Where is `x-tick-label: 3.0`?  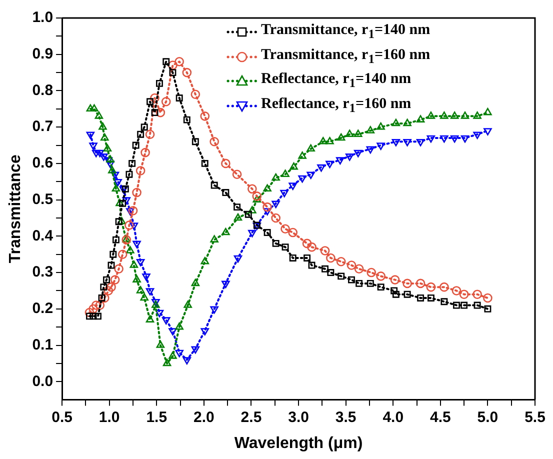
x-tick-label: 3.0 is located at coordinates (298, 417).